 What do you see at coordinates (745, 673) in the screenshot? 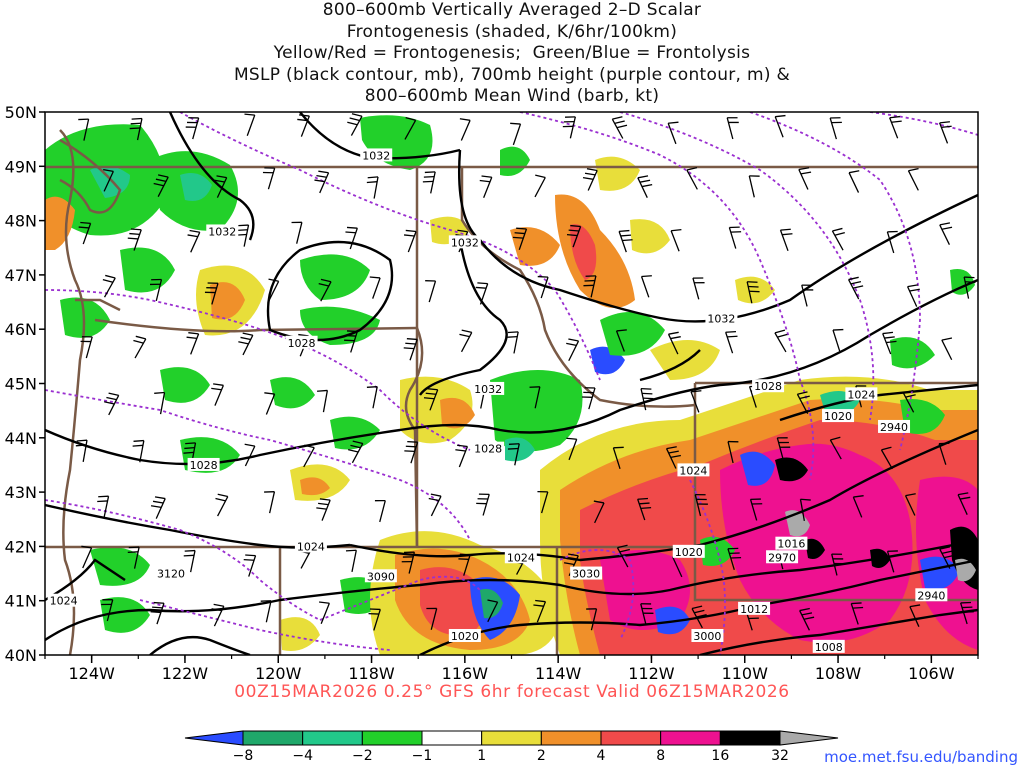
I see `lon-label: 110W` at bounding box center [745, 673].